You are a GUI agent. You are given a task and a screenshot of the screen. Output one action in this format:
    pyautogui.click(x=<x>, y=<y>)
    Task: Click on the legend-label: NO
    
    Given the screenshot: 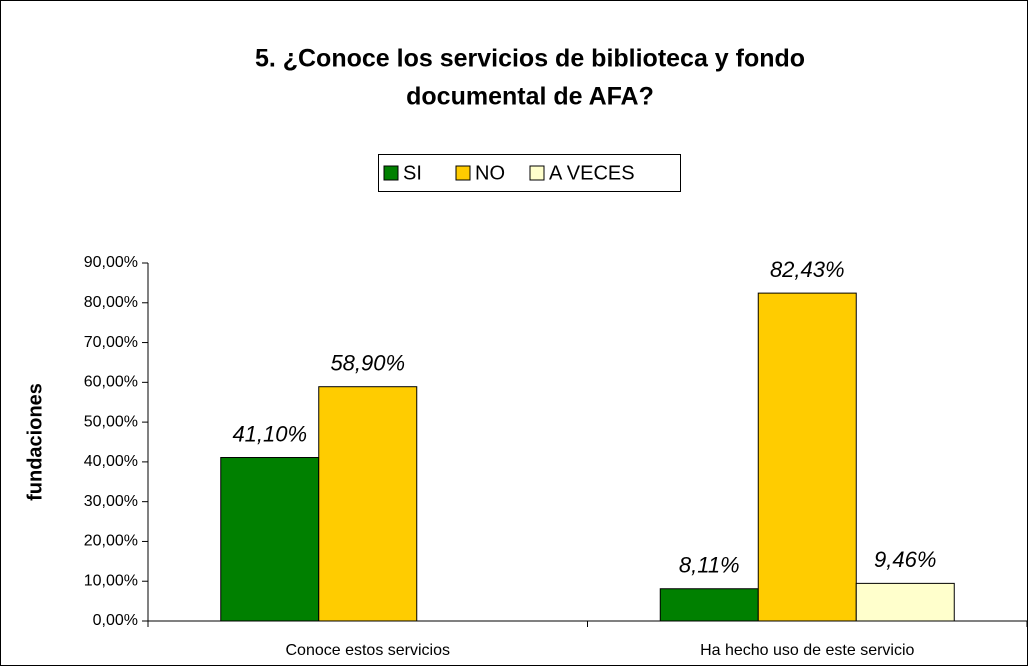 What is the action you would take?
    pyautogui.click(x=490, y=173)
    